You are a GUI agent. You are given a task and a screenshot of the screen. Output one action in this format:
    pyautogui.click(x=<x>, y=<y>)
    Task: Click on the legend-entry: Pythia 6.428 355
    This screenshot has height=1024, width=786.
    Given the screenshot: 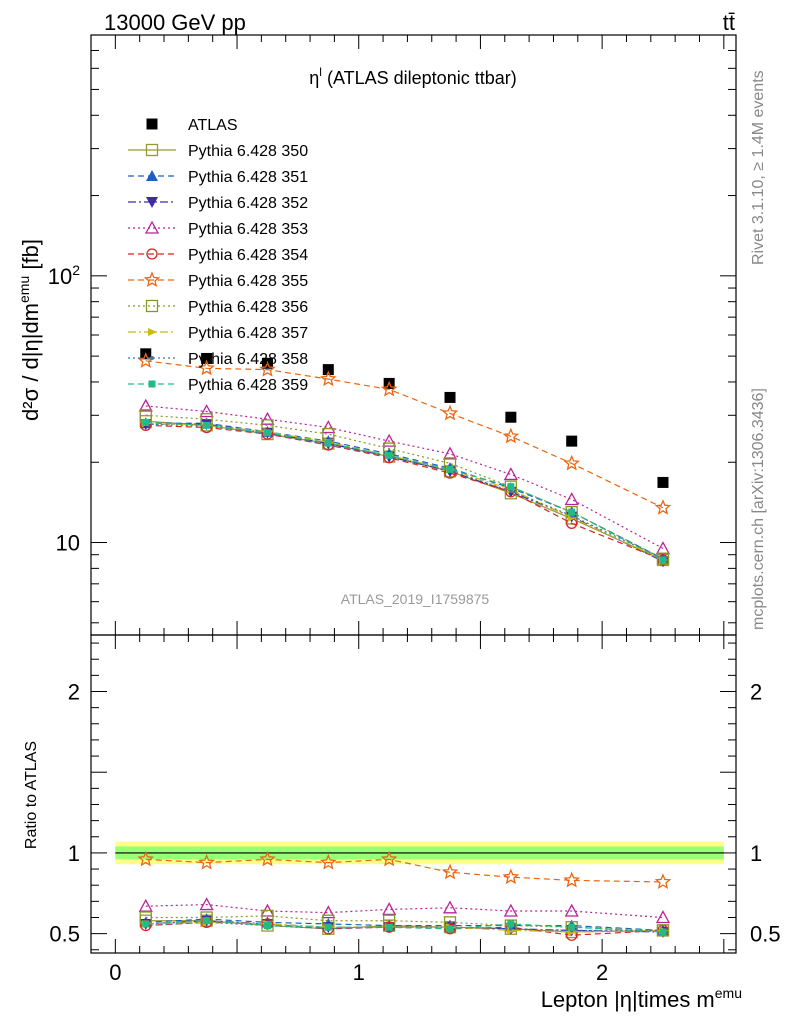 What is the action you would take?
    pyautogui.click(x=218, y=280)
    